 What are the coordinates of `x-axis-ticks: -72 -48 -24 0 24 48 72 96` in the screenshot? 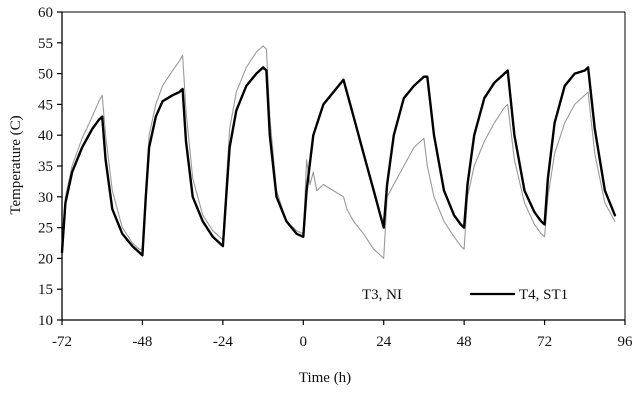 It's located at (342, 335).